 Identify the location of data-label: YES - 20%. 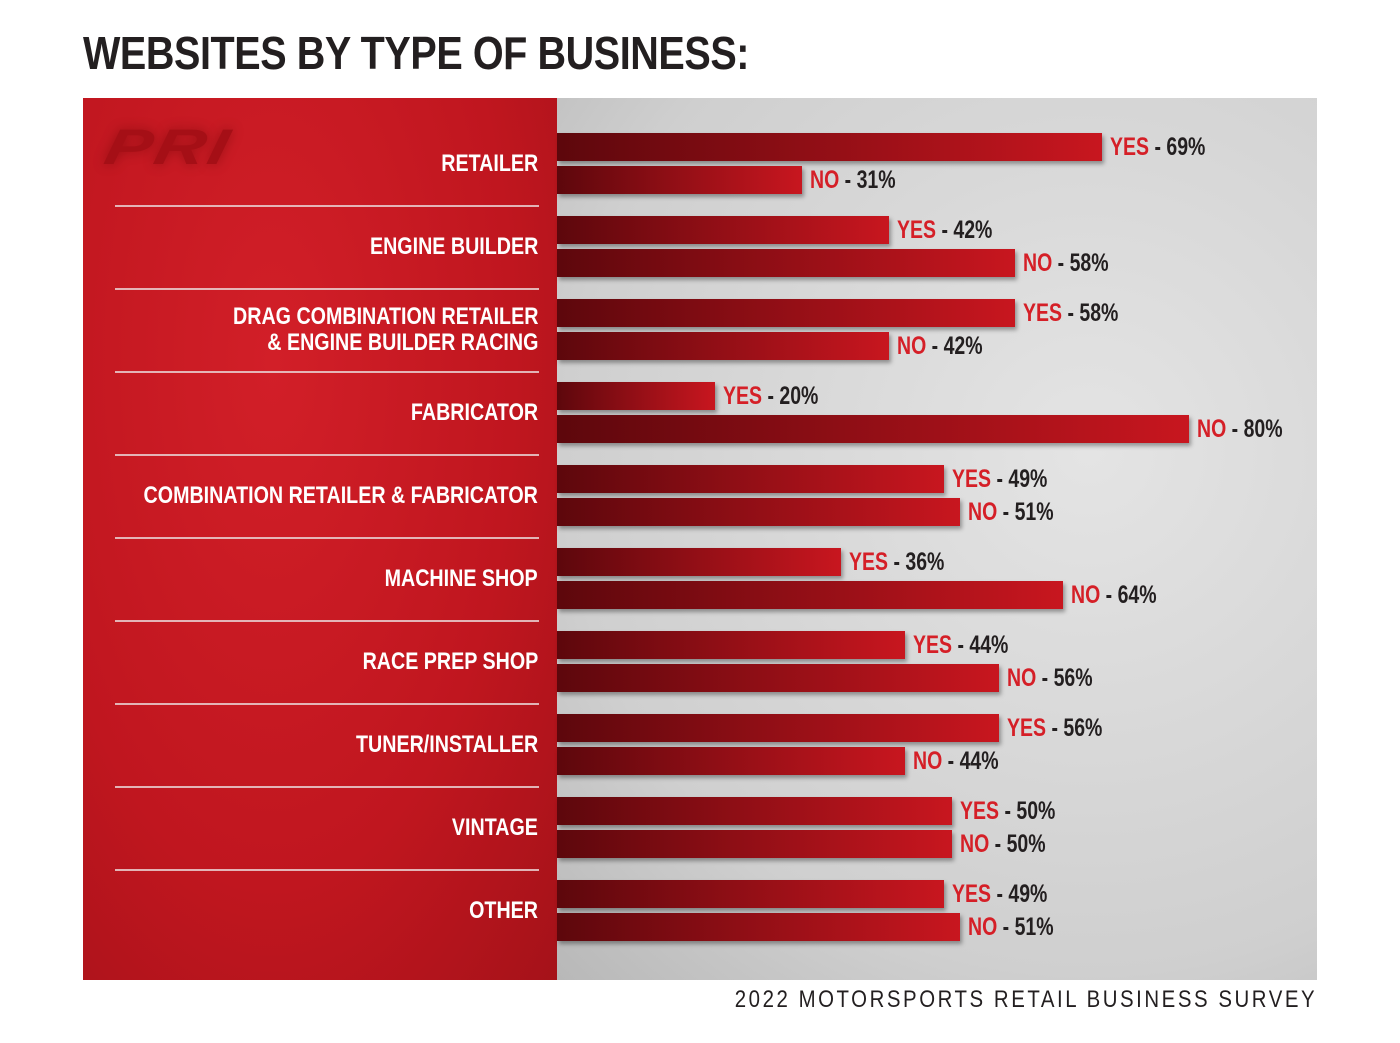
(770, 396).